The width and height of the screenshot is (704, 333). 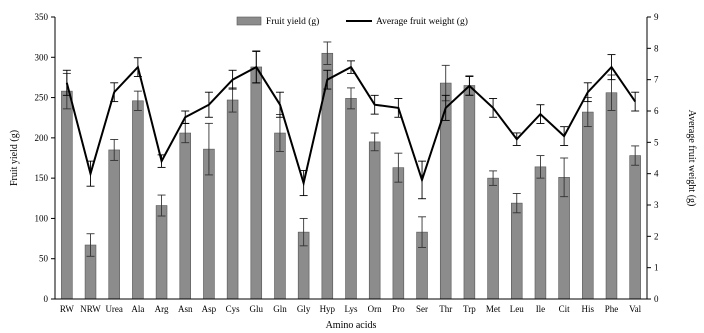 What do you see at coordinates (656, 236) in the screenshot?
I see `y2-tick-label-2: 2` at bounding box center [656, 236].